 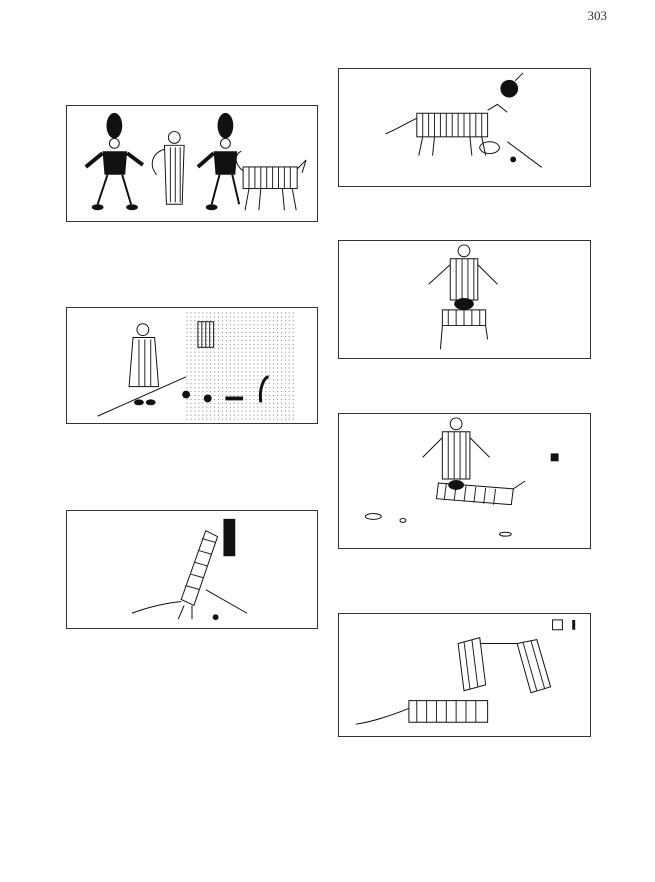 What do you see at coordinates (597, 15) in the screenshot?
I see `page-number: 303` at bounding box center [597, 15].